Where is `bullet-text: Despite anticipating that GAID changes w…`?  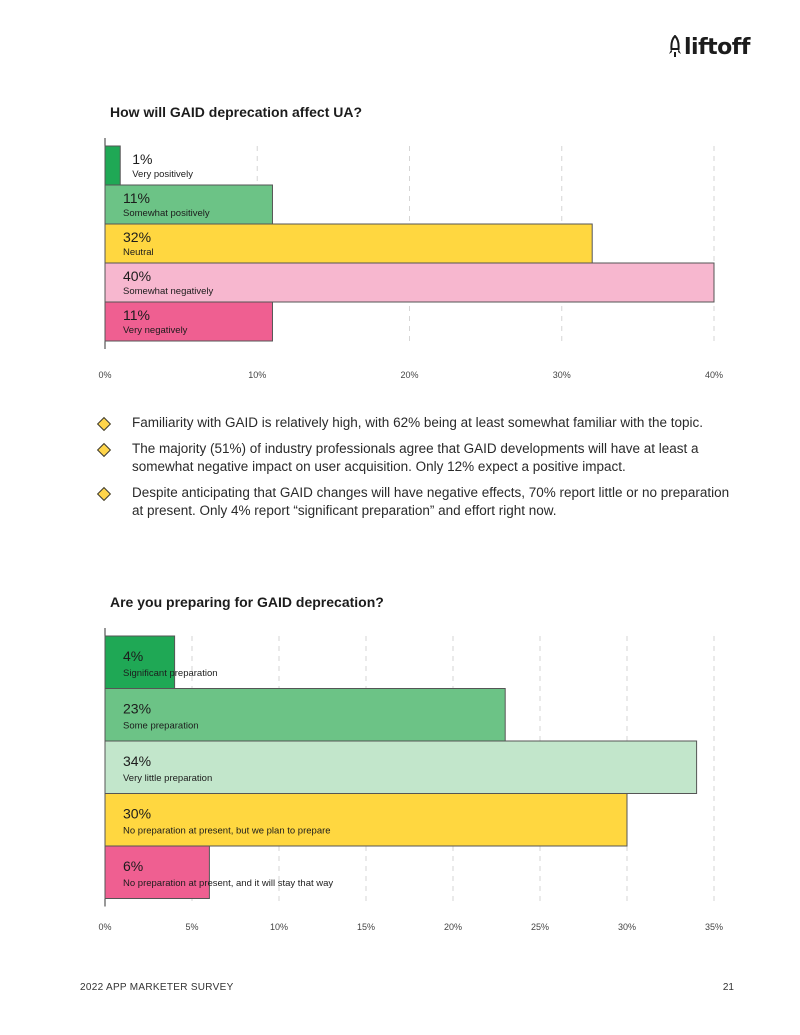 bullet-text: Despite anticipating that GAID changes w… is located at coordinates (431, 501).